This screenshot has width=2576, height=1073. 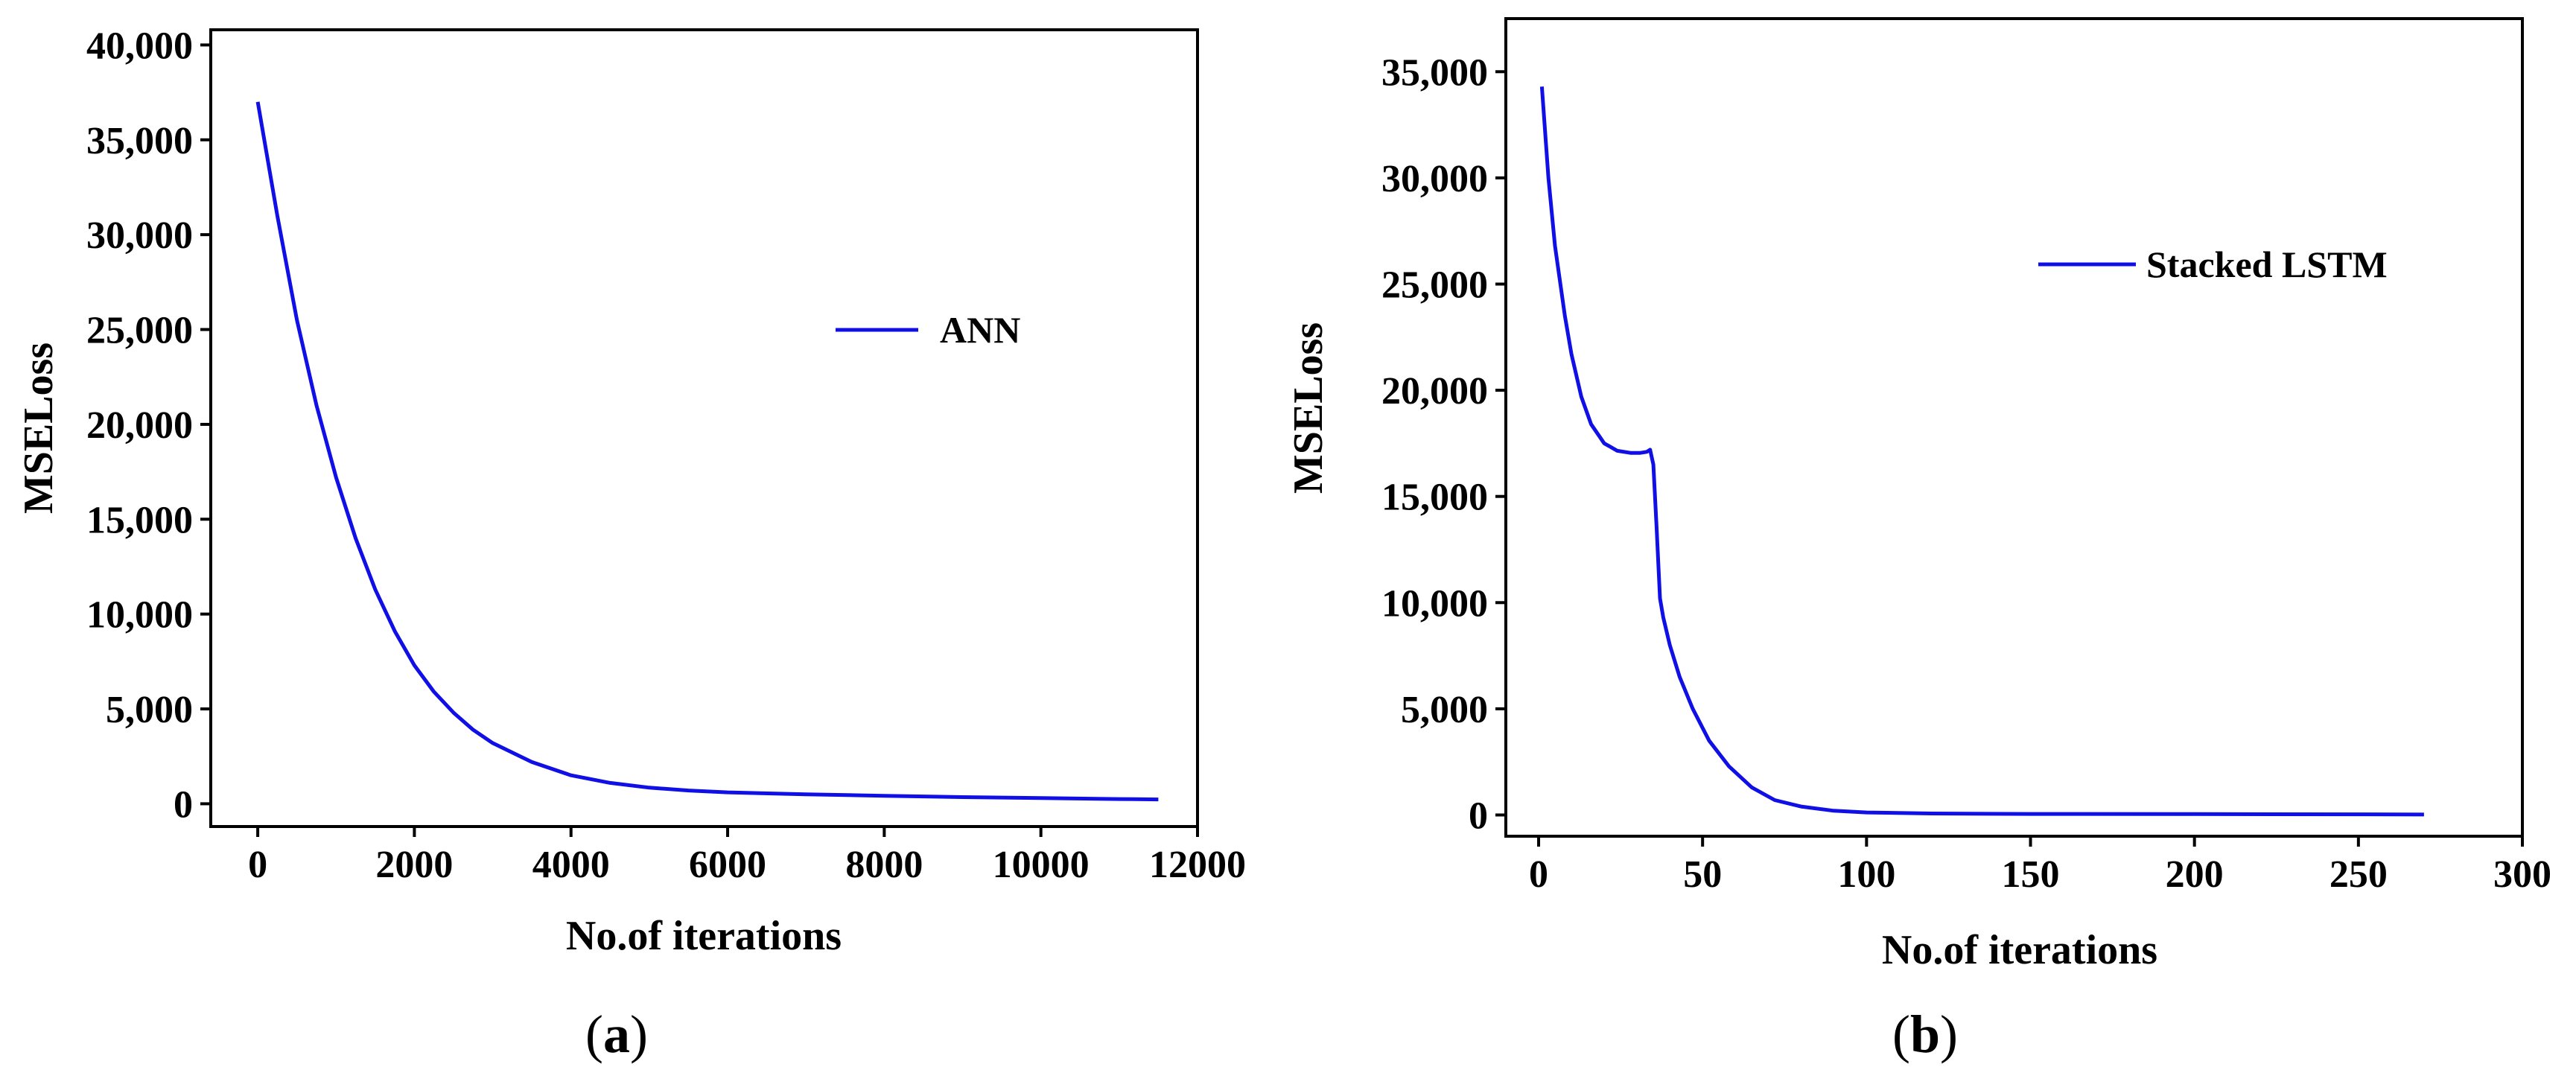 I want to click on x-tick-label: 2000, so click(x=414, y=865).